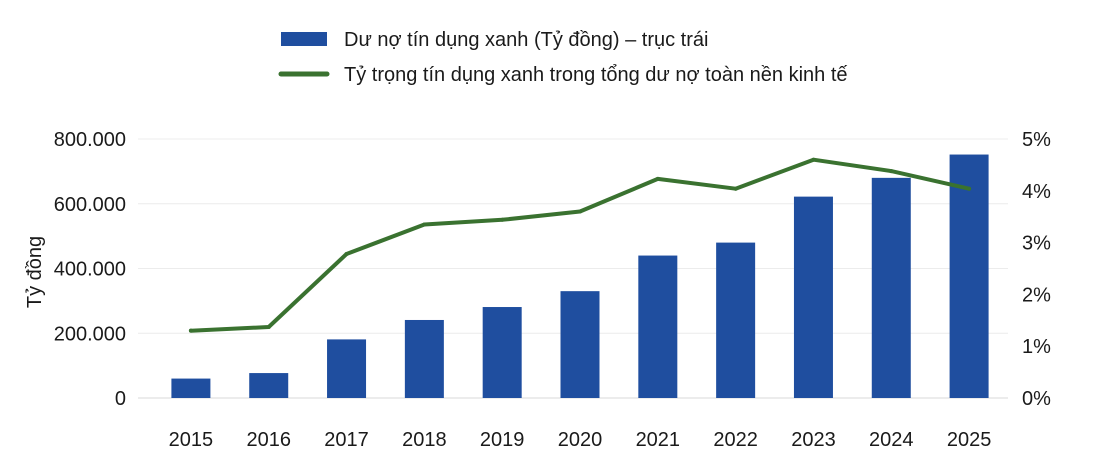  I want to click on x-tick-label: 2020, so click(580, 440).